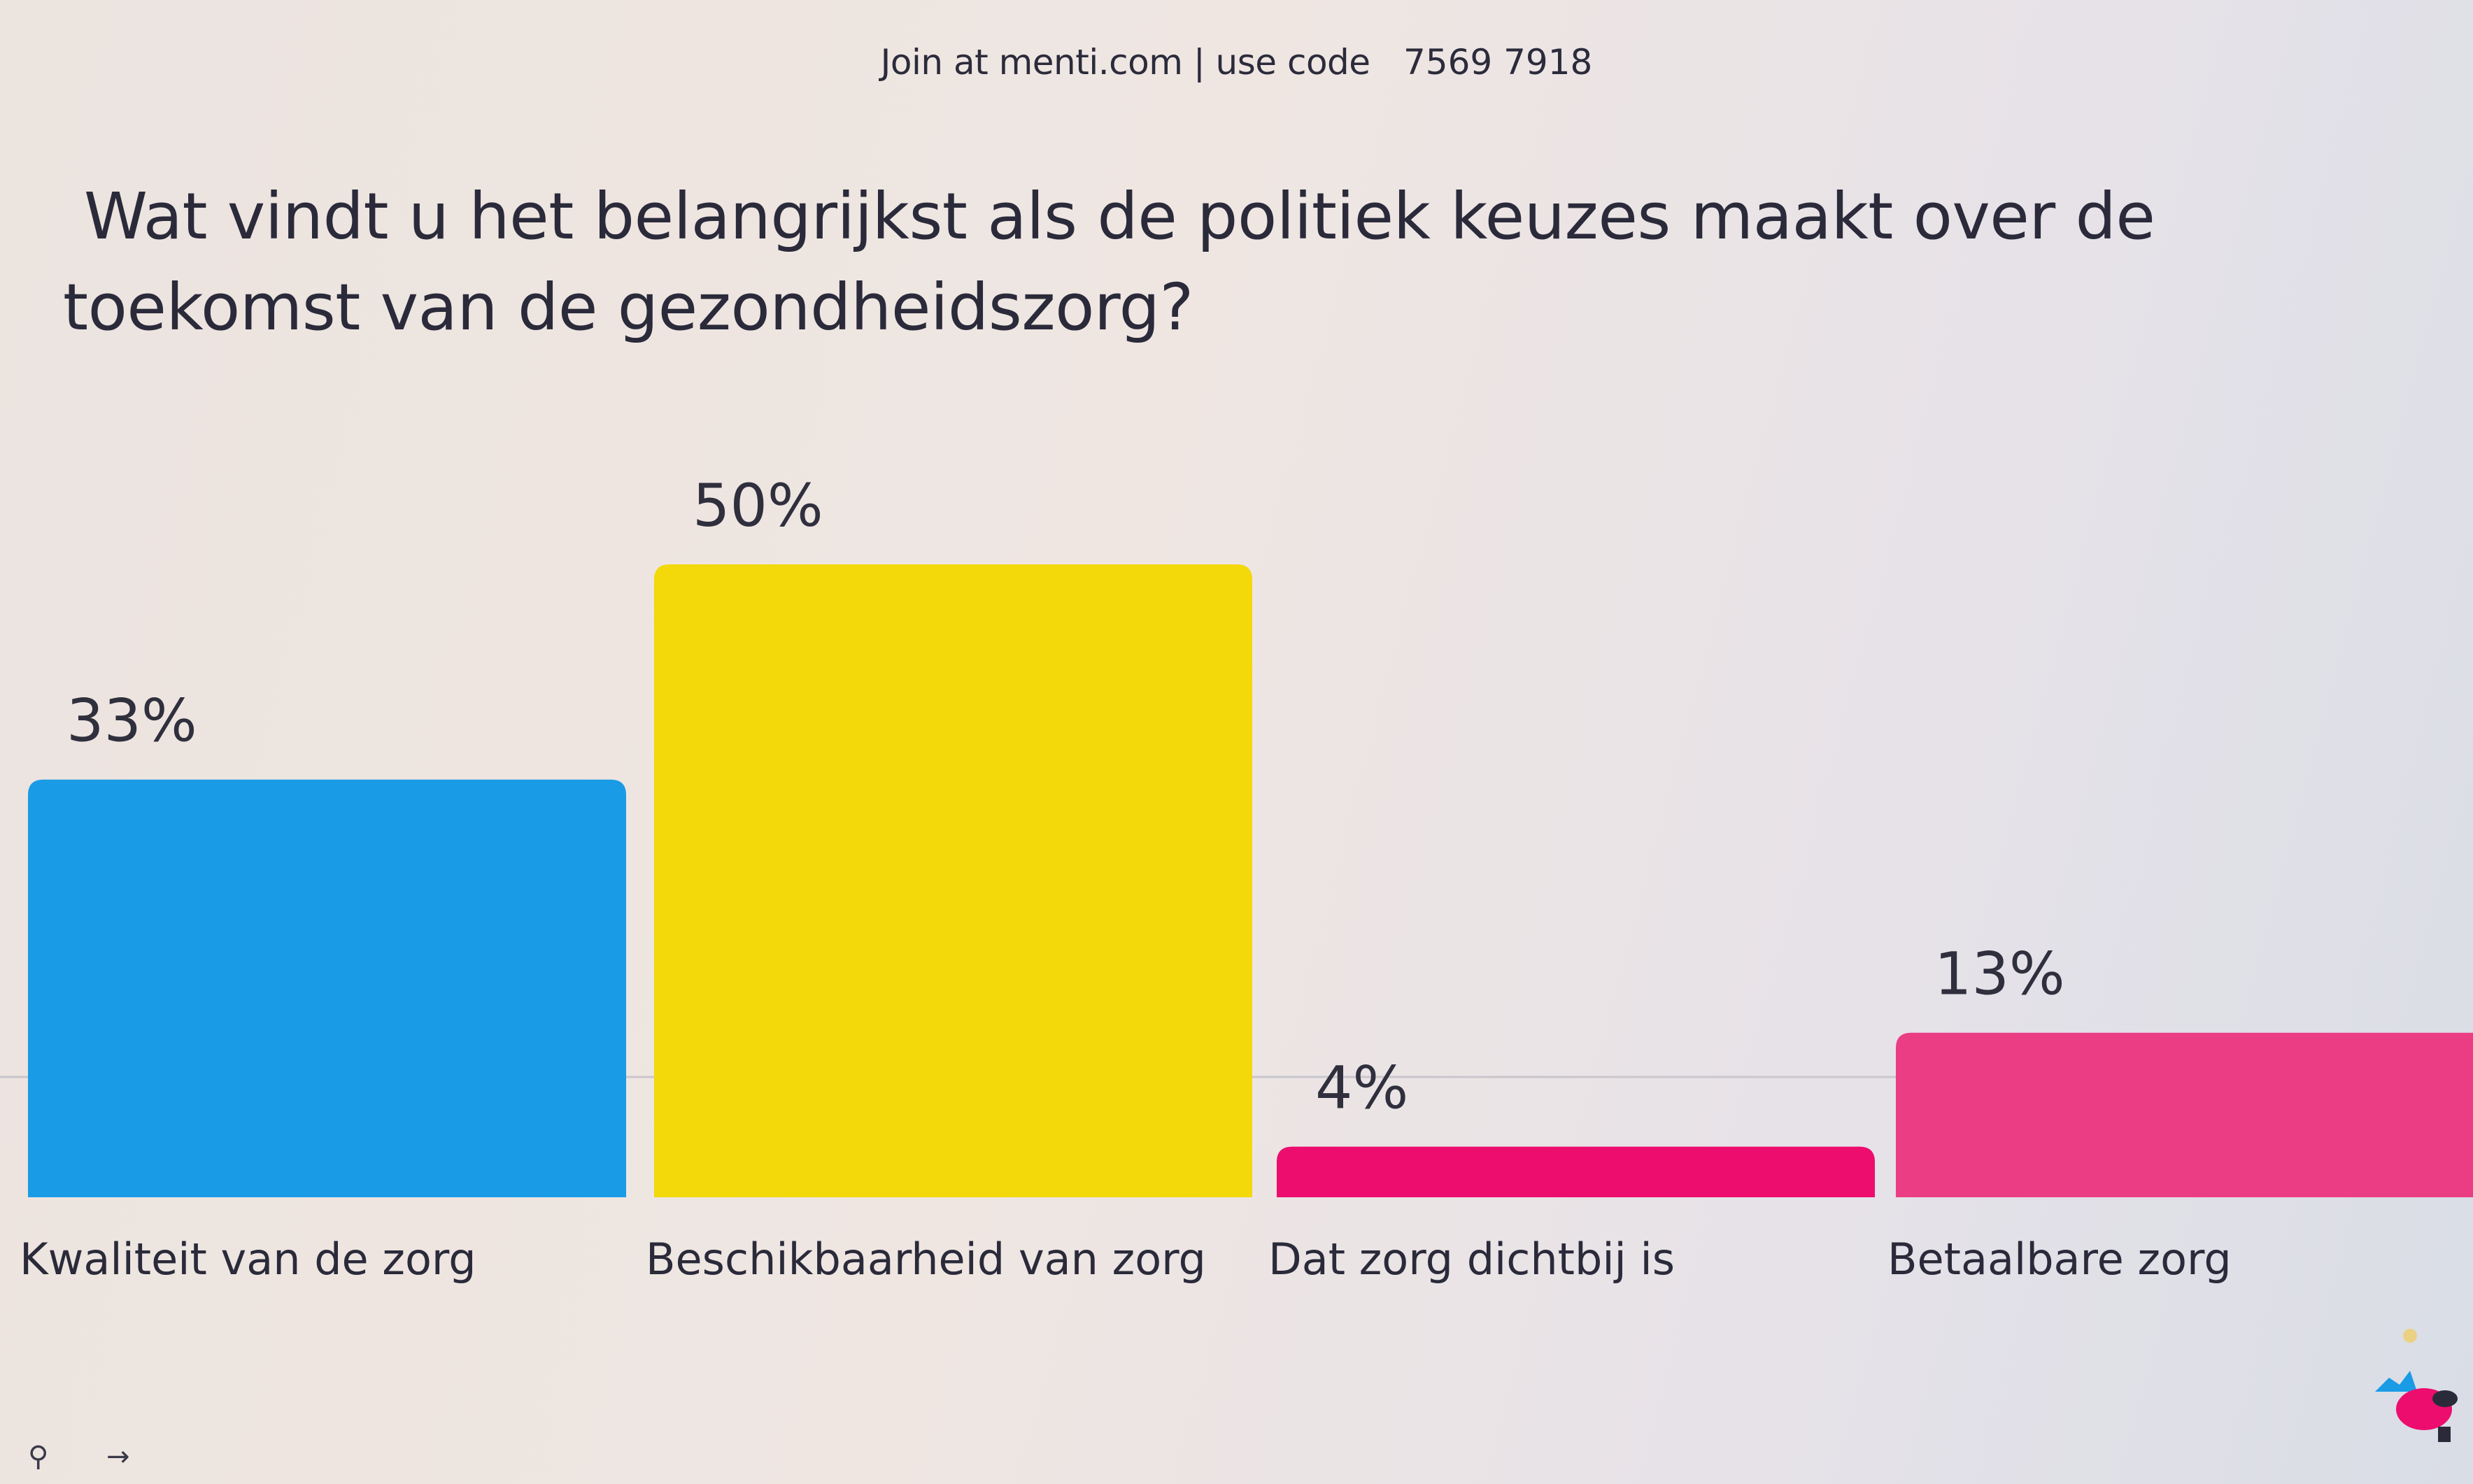 This screenshot has width=2473, height=1484. What do you see at coordinates (1999, 974) in the screenshot?
I see `bar-value-label: 13%` at bounding box center [1999, 974].